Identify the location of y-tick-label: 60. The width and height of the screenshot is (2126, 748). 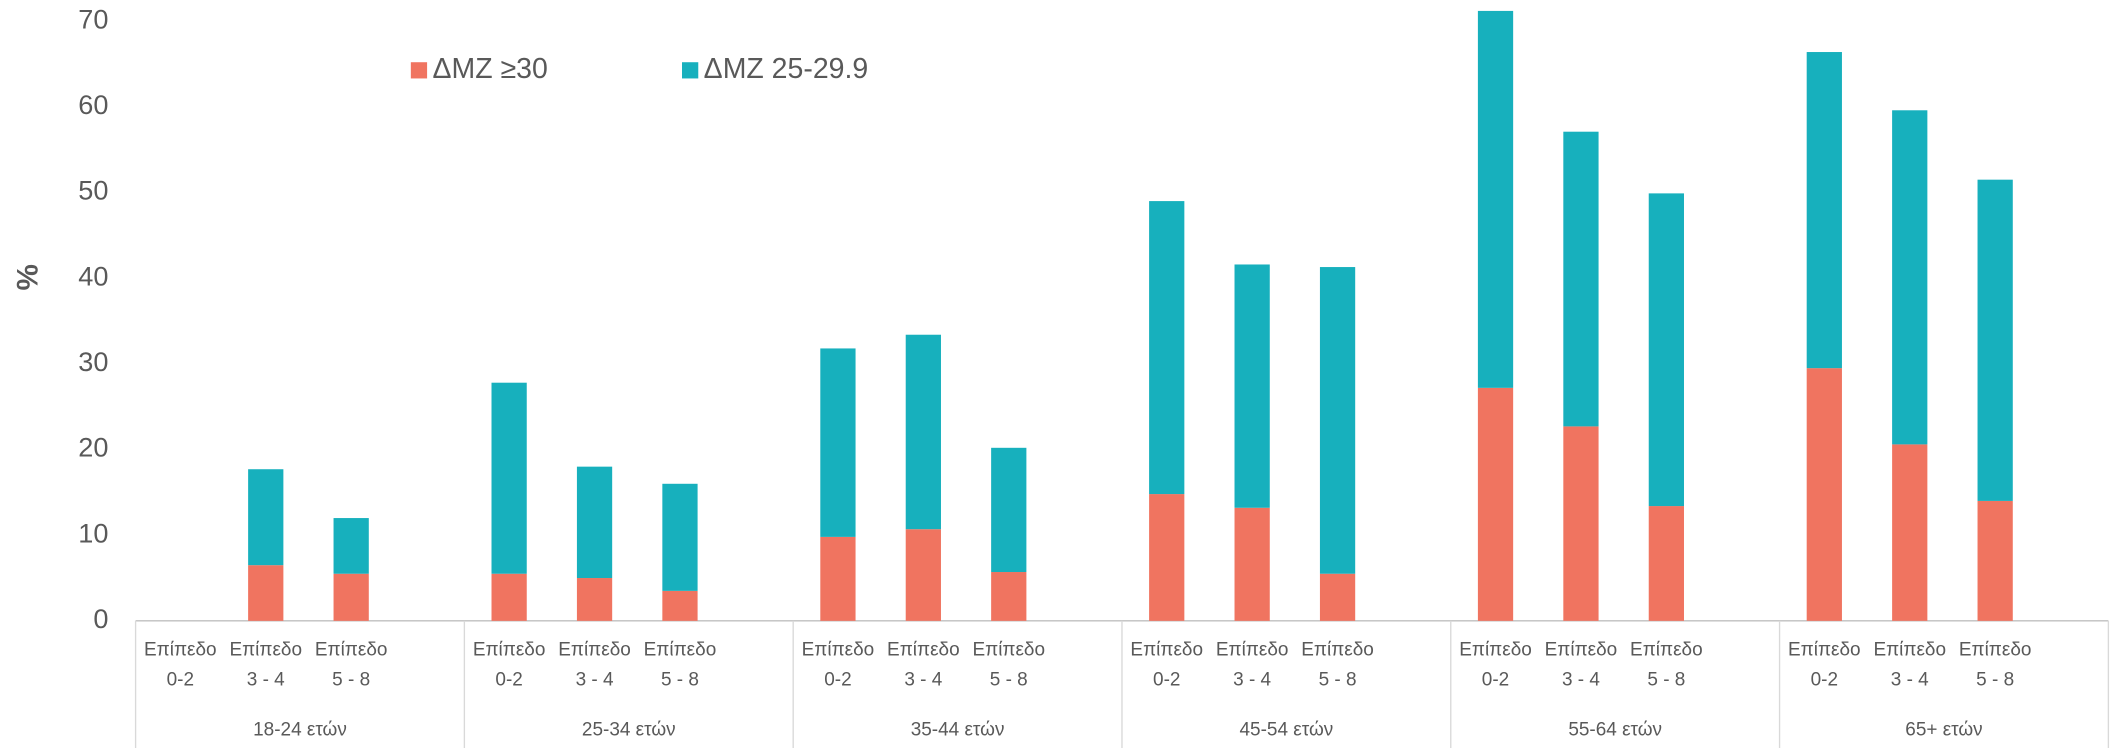
(93, 104).